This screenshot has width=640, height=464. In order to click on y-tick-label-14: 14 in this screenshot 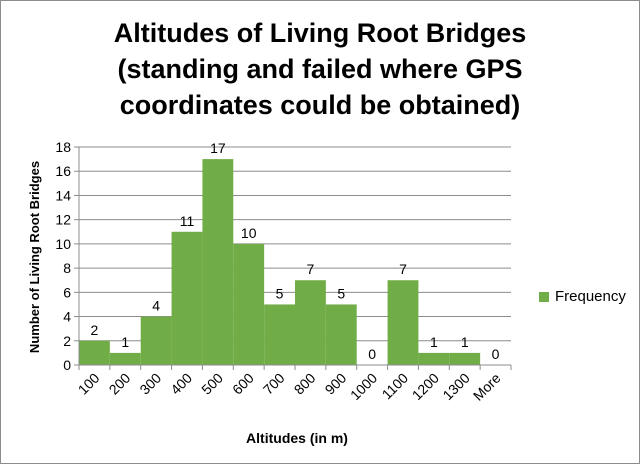, I will do `click(63, 195)`.